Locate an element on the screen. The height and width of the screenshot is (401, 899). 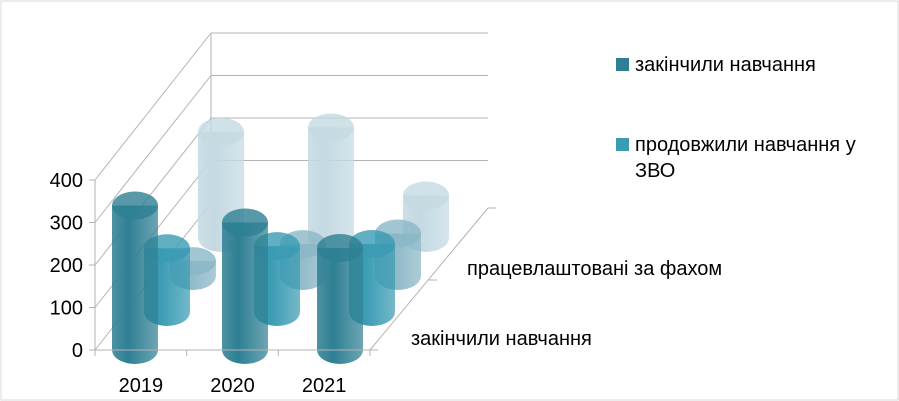
cylinder-series4-2019-top is located at coordinates (221, 131).